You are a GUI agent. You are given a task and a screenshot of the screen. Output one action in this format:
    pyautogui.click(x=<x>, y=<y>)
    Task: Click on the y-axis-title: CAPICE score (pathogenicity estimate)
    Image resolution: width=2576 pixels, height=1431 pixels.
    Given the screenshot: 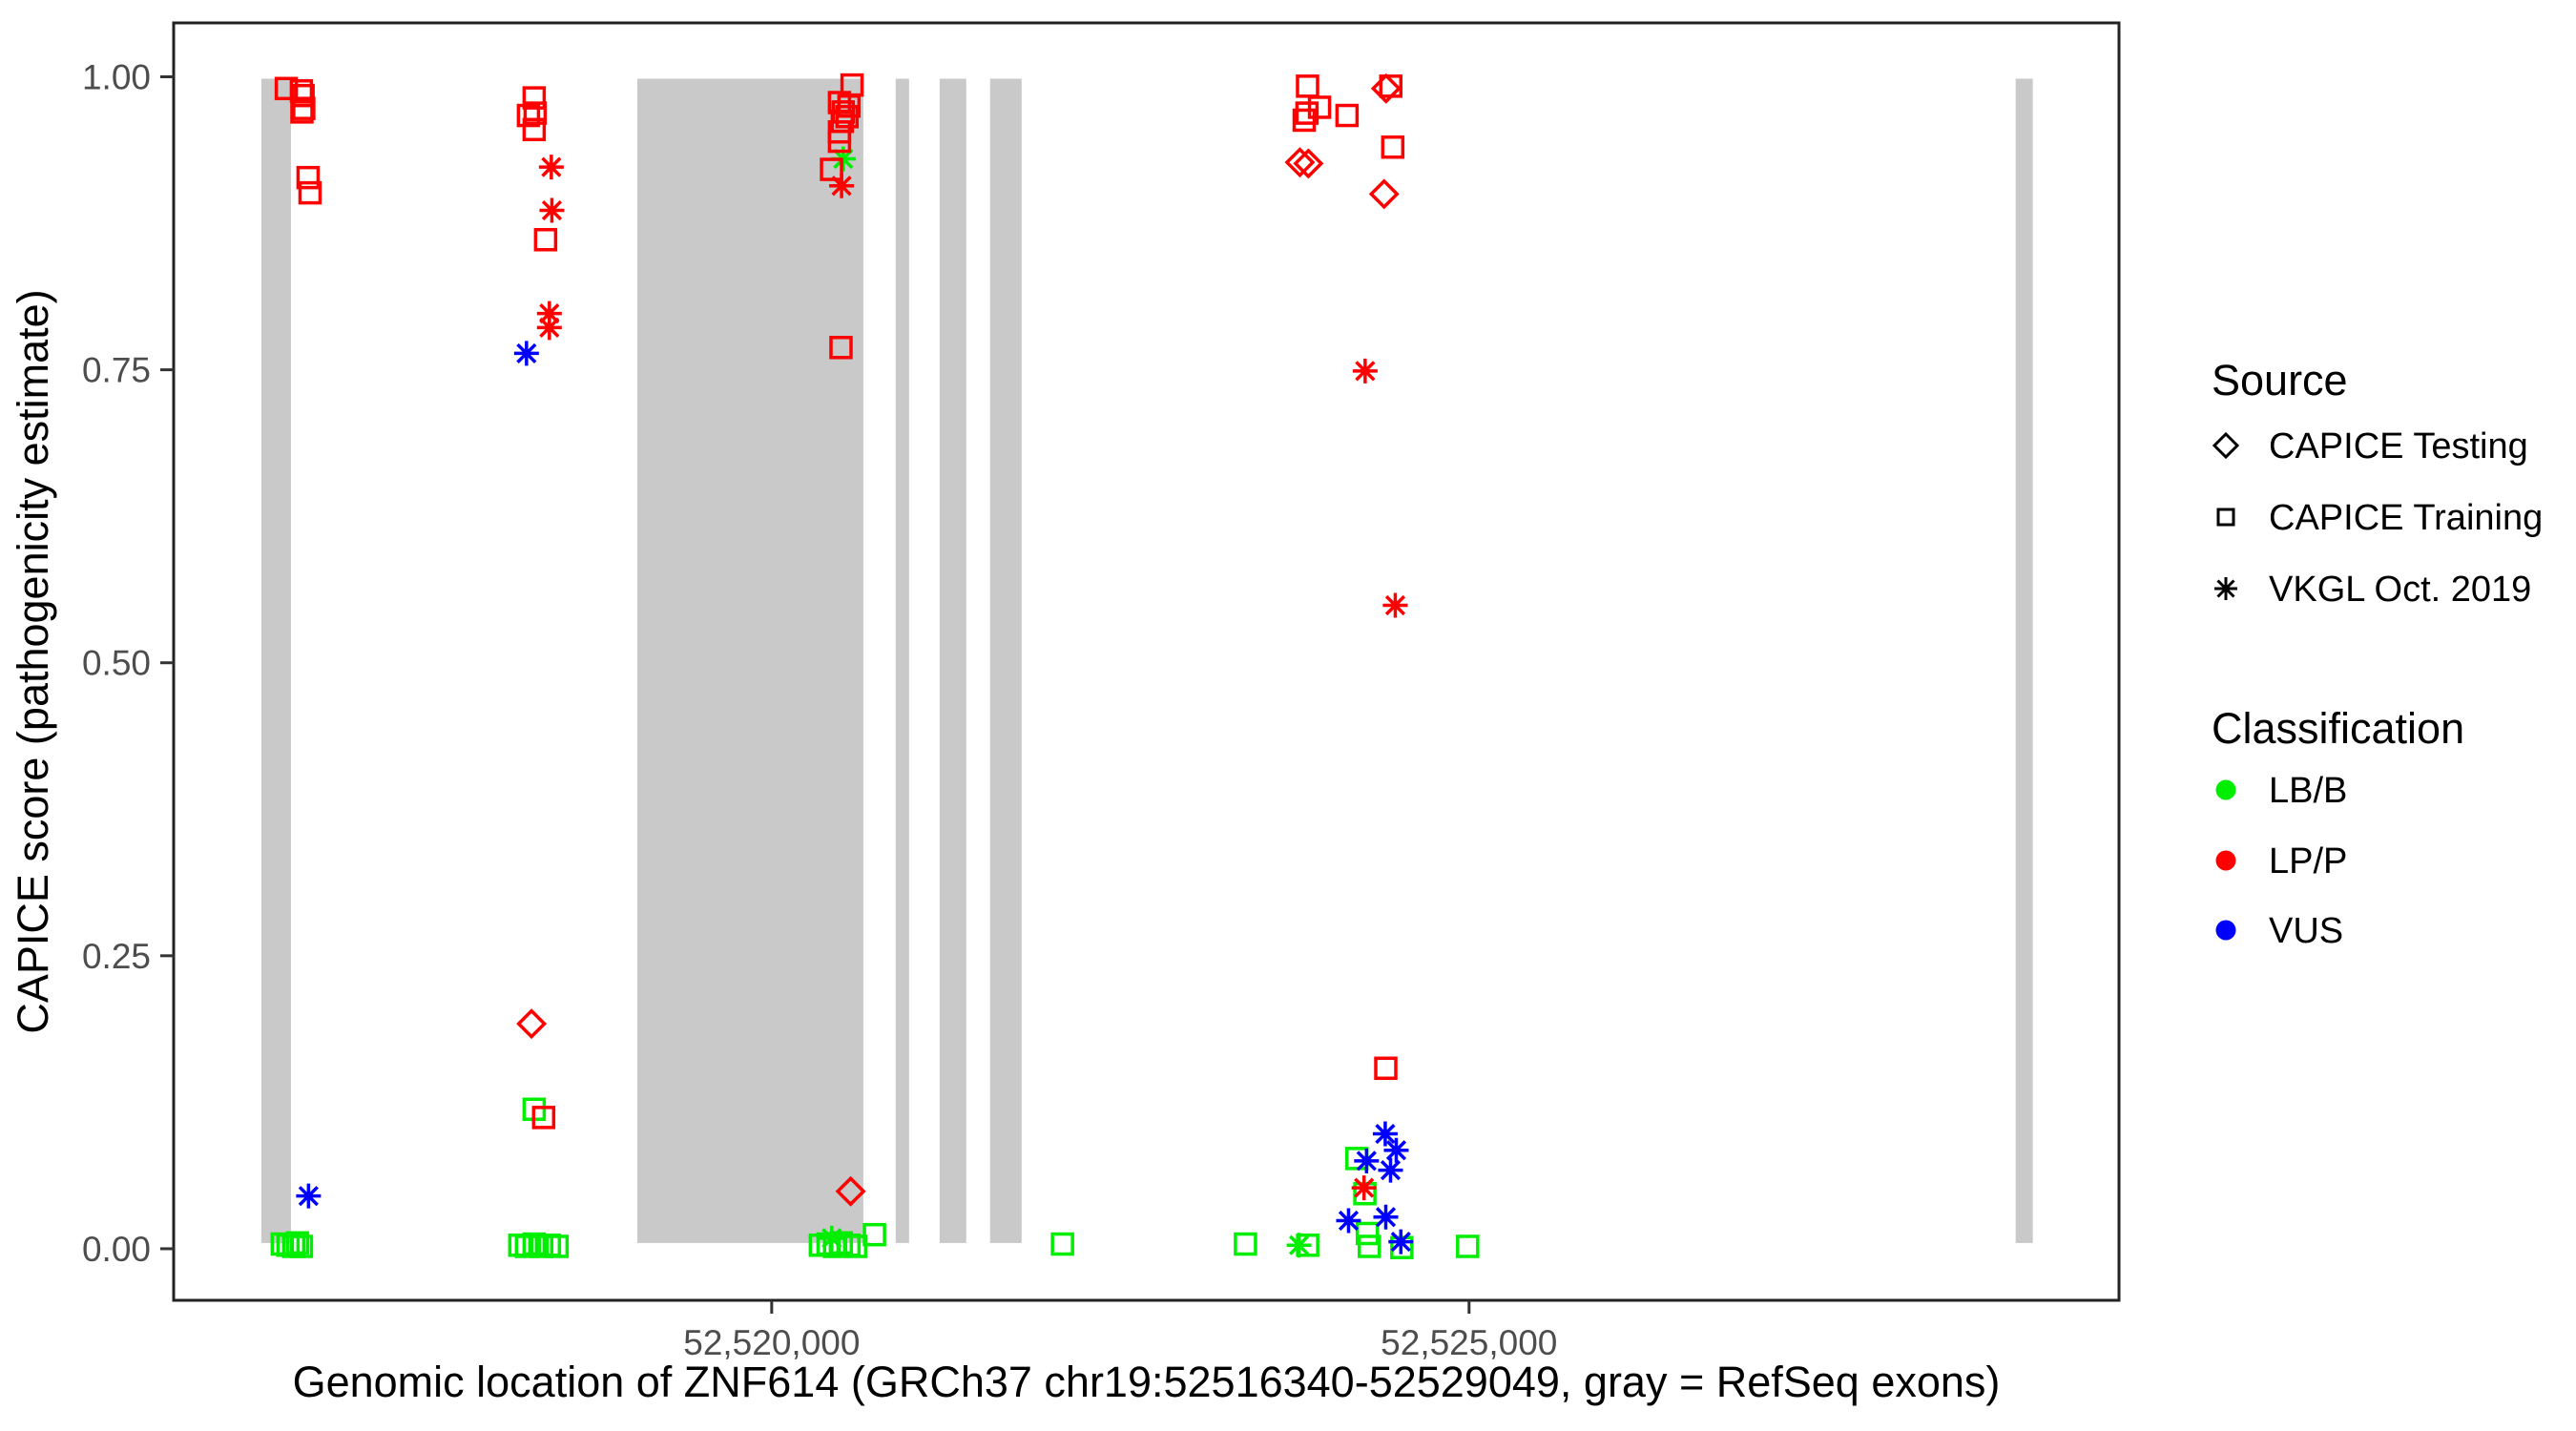 What is the action you would take?
    pyautogui.click(x=33, y=661)
    